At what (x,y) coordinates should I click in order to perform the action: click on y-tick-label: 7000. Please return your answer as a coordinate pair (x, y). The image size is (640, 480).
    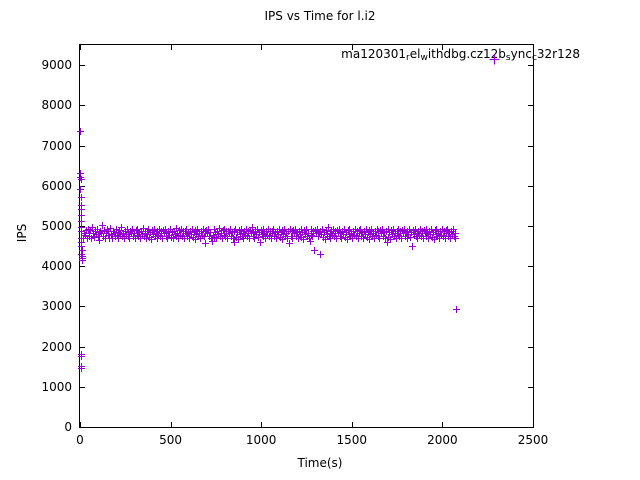
    Looking at the image, I should click on (56, 145).